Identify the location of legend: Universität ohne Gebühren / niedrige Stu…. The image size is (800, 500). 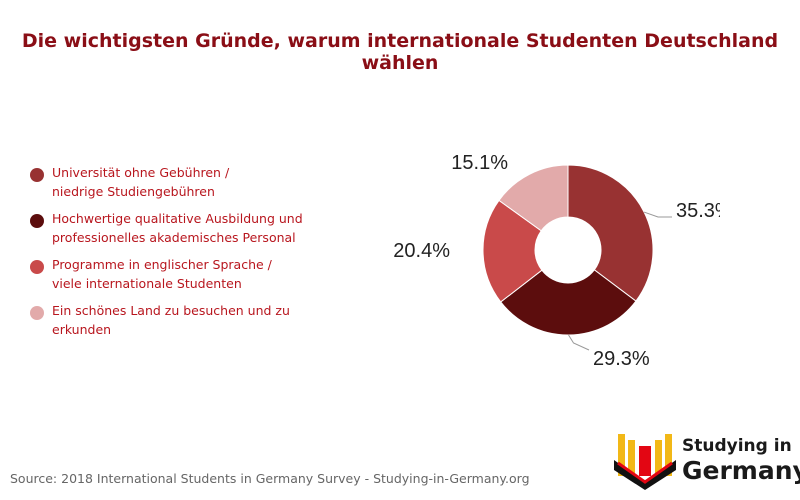
(175, 255).